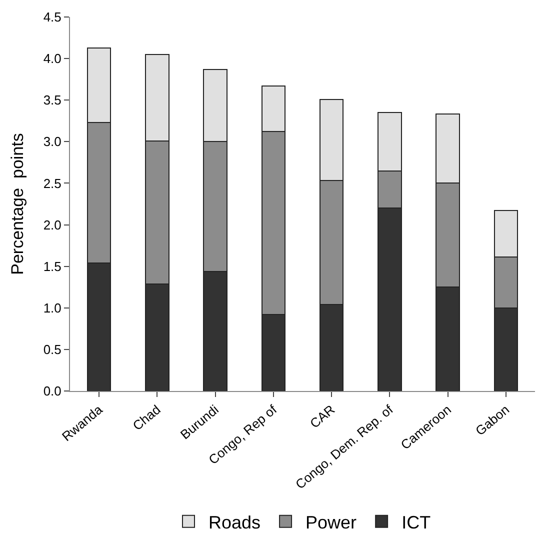 The height and width of the screenshot is (550, 555). What do you see at coordinates (416, 522) in the screenshot?
I see `legend-label: ICT` at bounding box center [416, 522].